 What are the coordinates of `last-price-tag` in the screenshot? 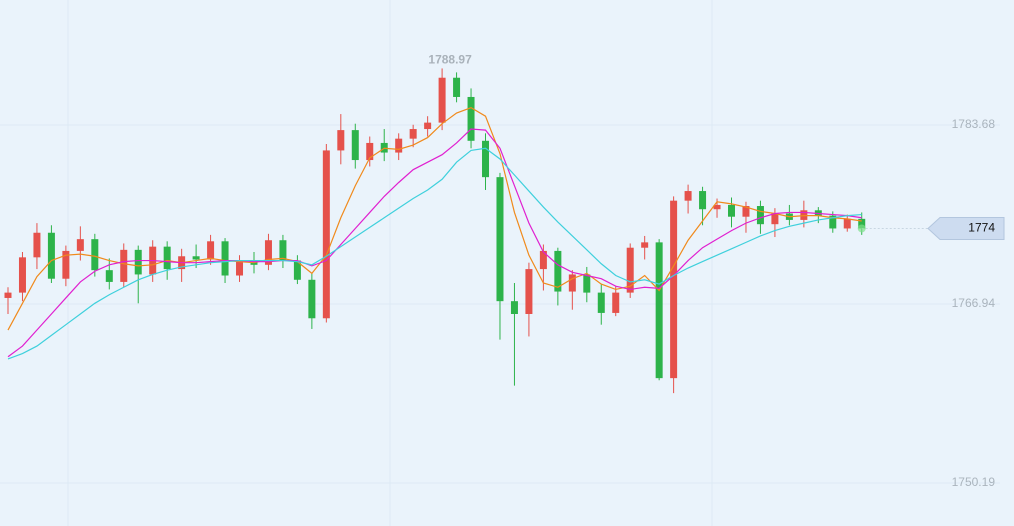 It's located at (966, 228).